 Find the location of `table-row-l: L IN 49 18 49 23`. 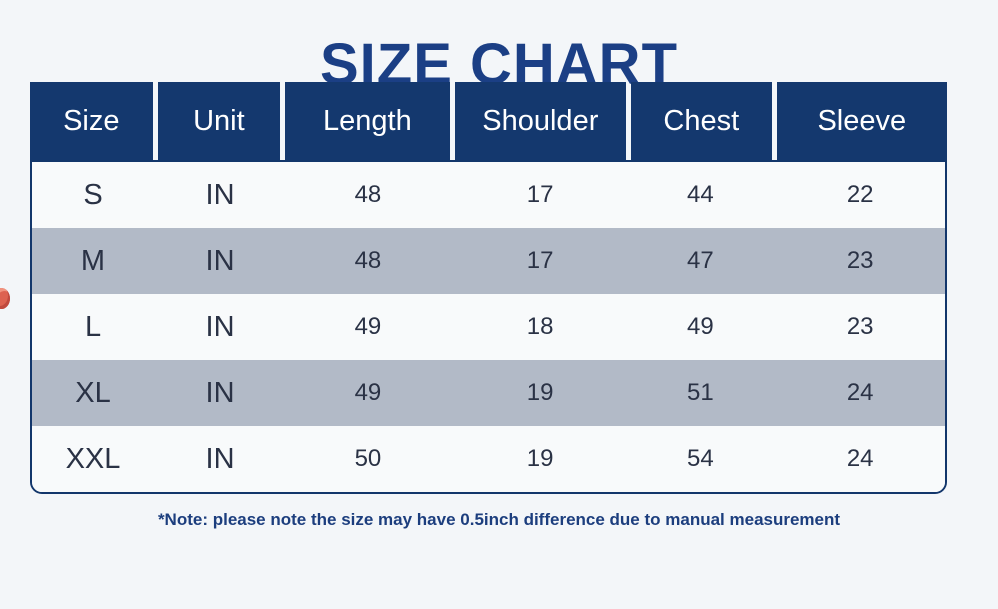

table-row-l: L IN 49 18 49 23 is located at coordinates (488, 327).